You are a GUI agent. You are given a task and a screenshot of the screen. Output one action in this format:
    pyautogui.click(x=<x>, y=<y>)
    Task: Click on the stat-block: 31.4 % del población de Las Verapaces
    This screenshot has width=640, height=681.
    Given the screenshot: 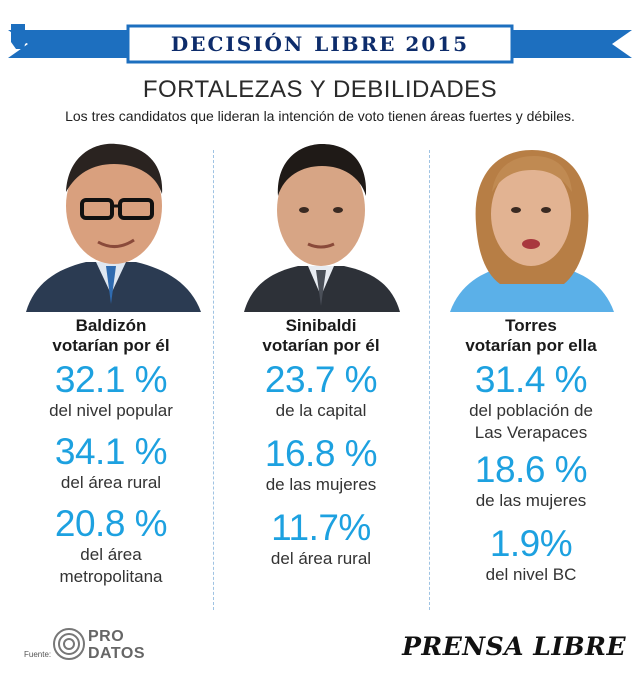 What is the action you would take?
    pyautogui.click(x=531, y=402)
    